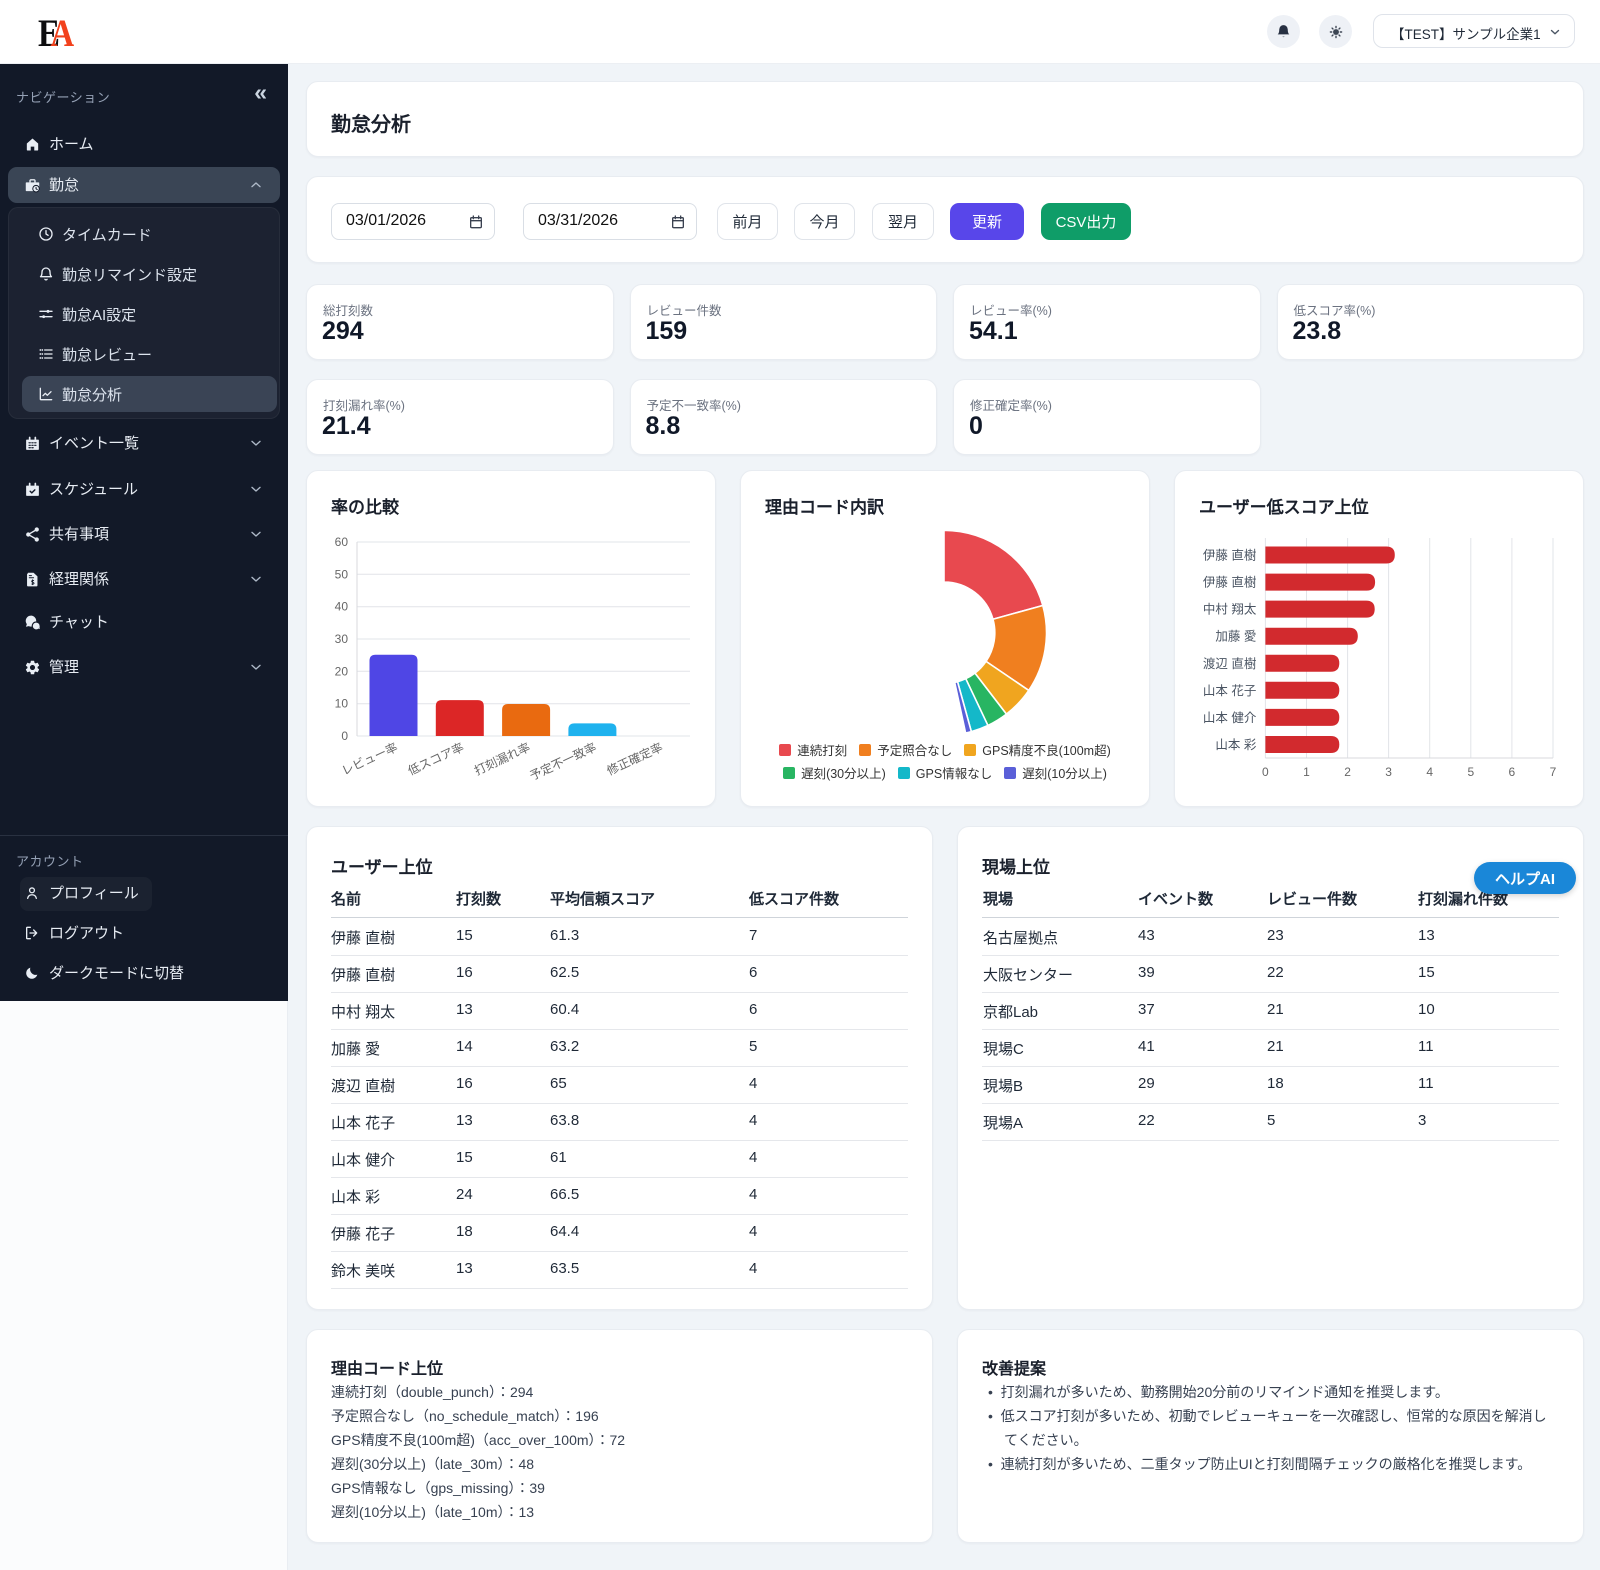  Describe the element at coordinates (1230, 609) in the screenshot. I see `svg-text: 中村 翔太` at that location.